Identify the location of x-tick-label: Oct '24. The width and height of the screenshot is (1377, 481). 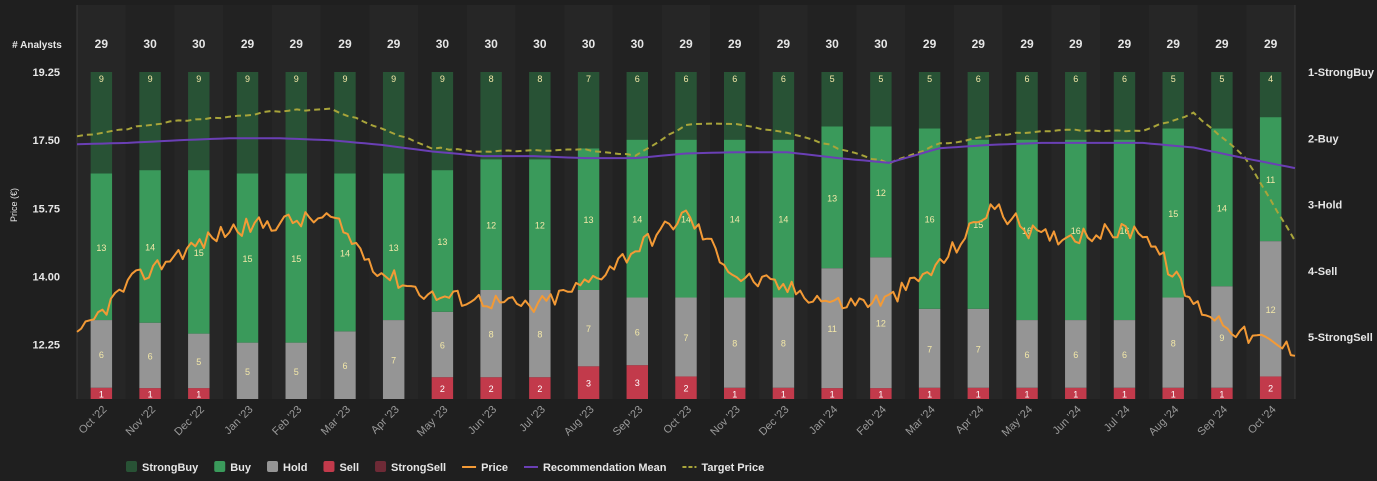
(1262, 420).